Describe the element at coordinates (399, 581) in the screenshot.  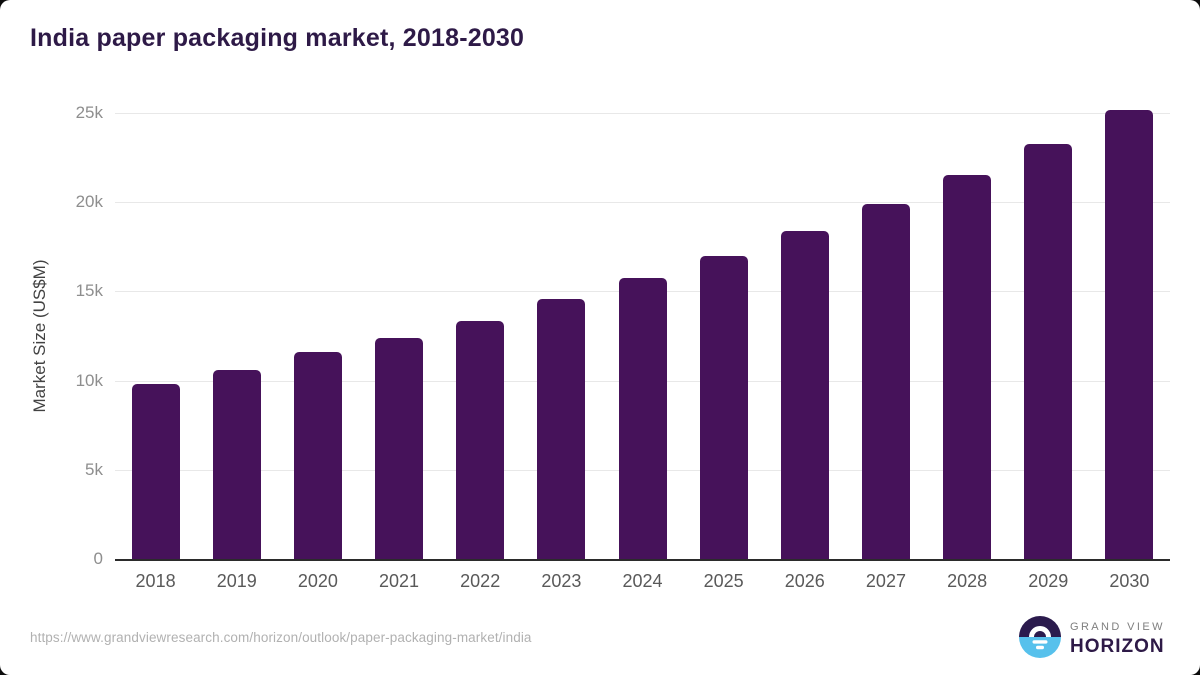
I see `x-tick-label: 2021` at that location.